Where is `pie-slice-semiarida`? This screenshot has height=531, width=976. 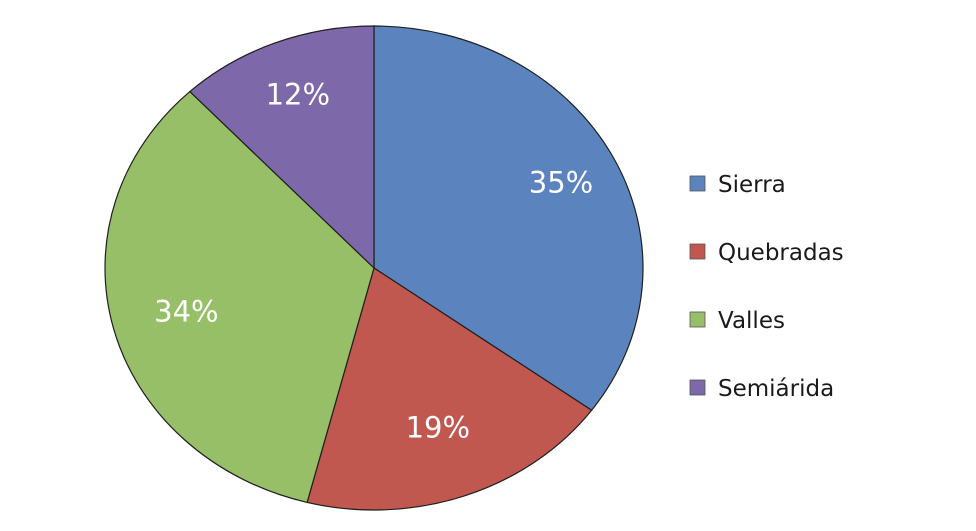
pie-slice-semiarida is located at coordinates (281, 147).